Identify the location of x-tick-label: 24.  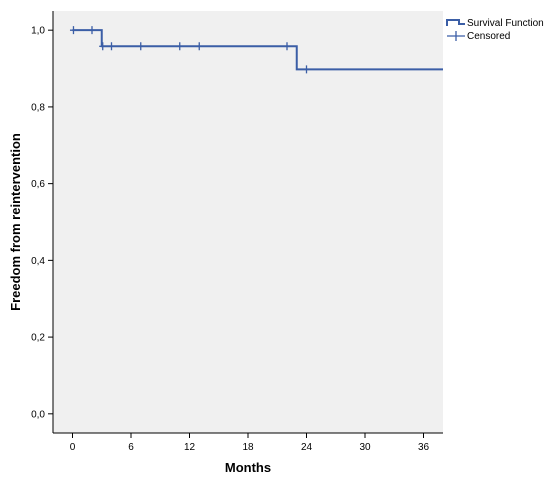
(307, 447).